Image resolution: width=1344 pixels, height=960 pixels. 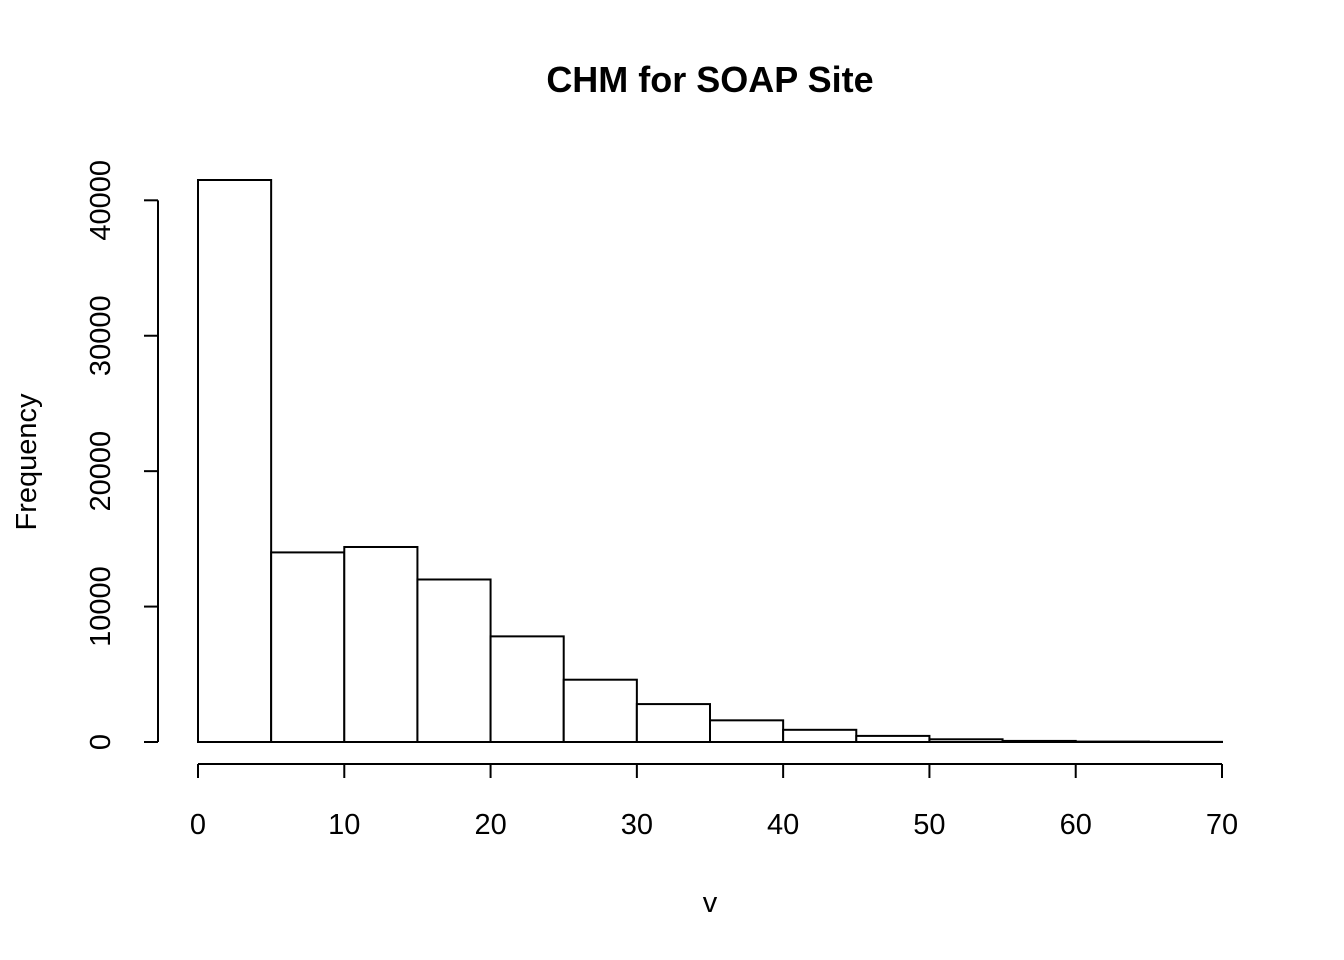 What do you see at coordinates (783, 825) in the screenshot?
I see `x-tick-label-4: 40` at bounding box center [783, 825].